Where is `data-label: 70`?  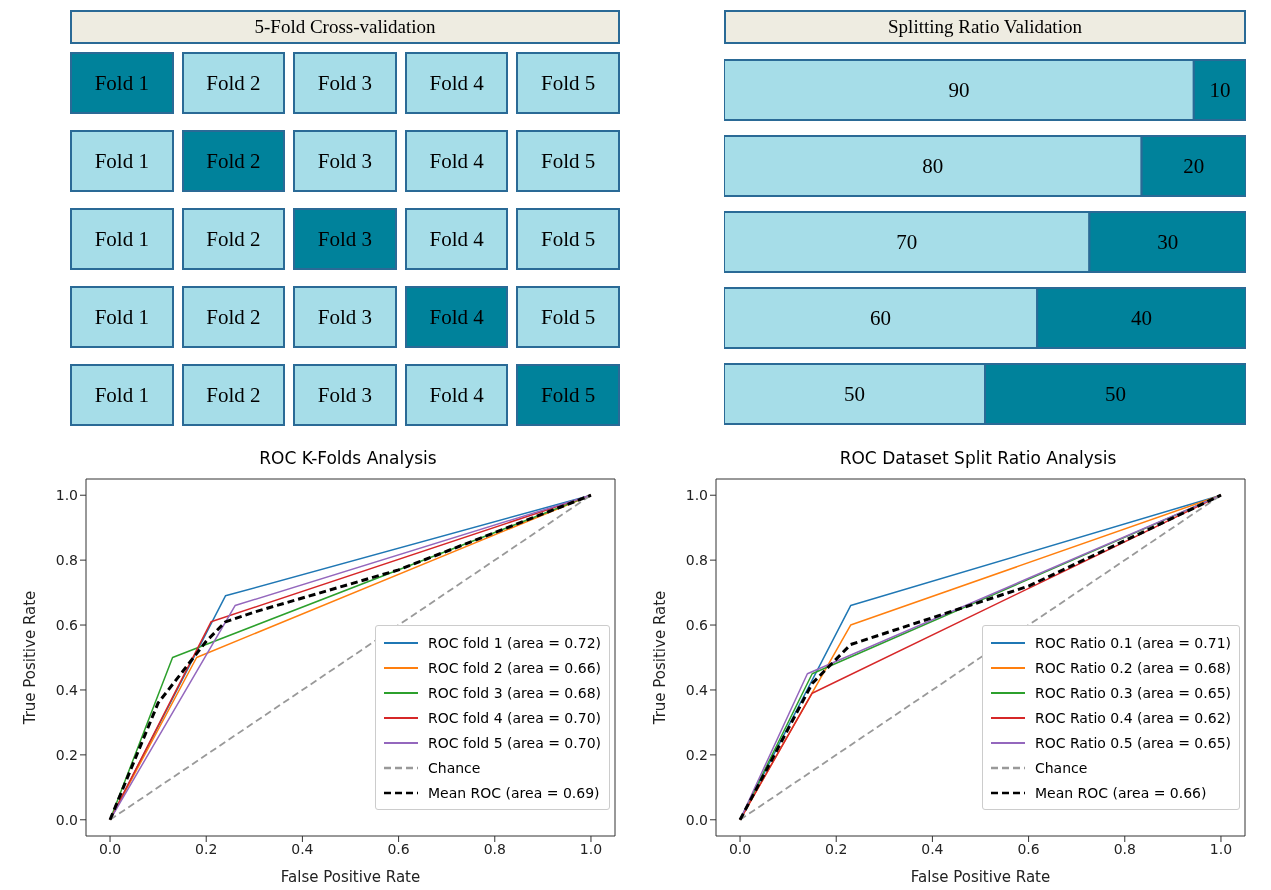 data-label: 70 is located at coordinates (907, 242).